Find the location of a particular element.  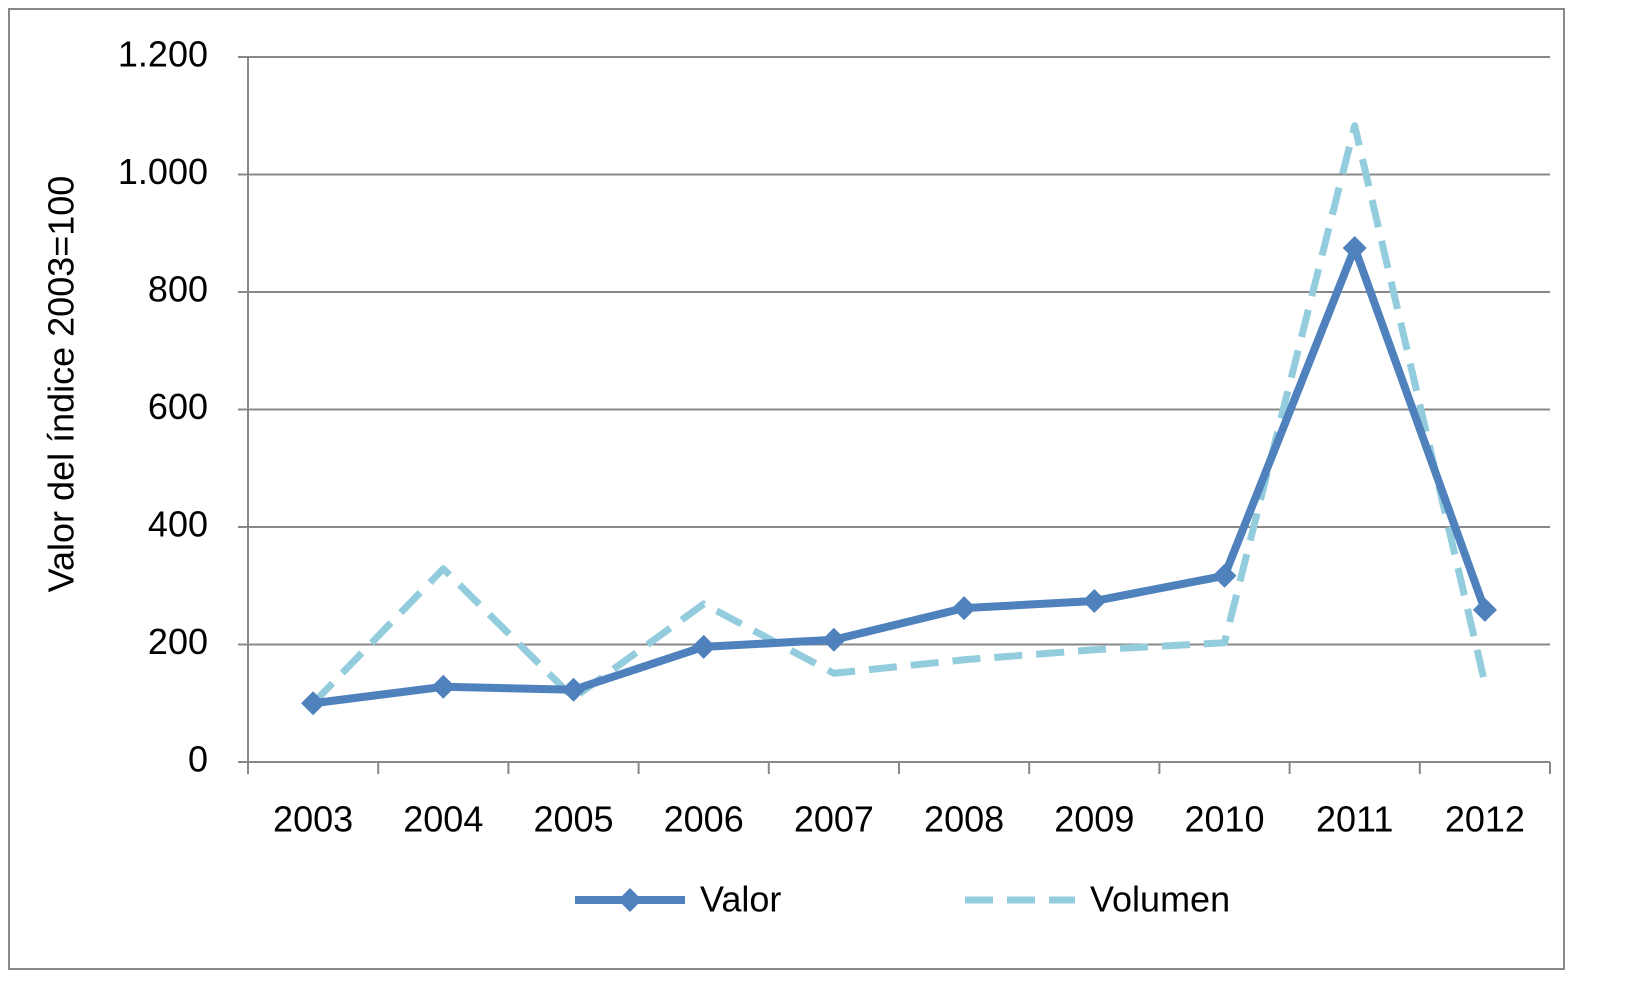

legend-label: Valor is located at coordinates (740, 899).